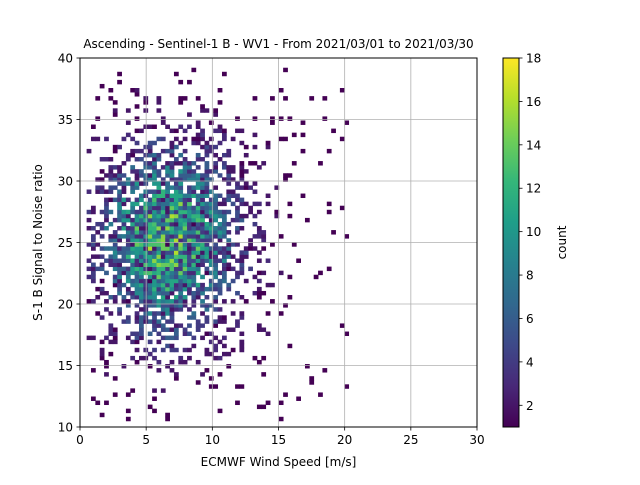 This screenshot has height=485, width=640. Describe the element at coordinates (65, 120) in the screenshot. I see `y-tick-label: 35` at that location.